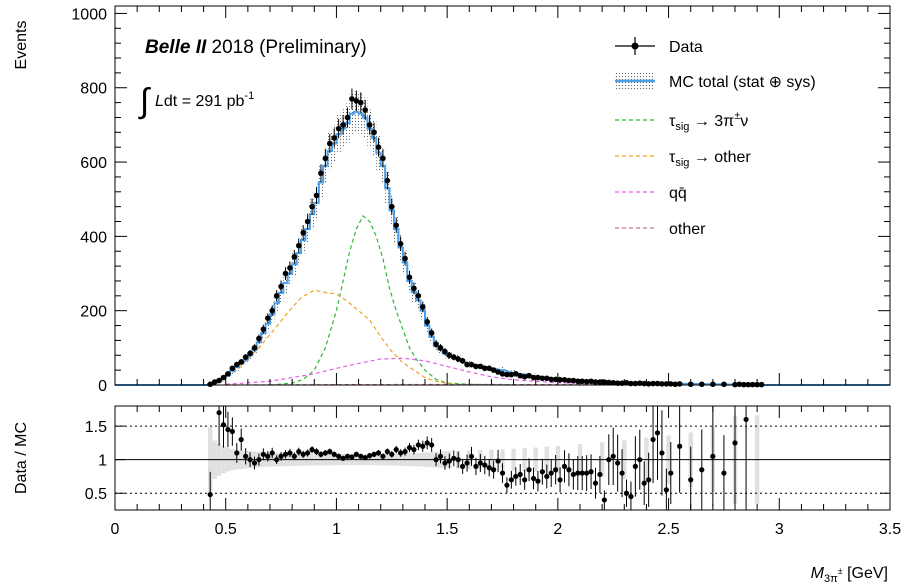  Describe the element at coordinates (286, 47) in the screenshot. I see `title-rest: 2018 (Preliminary)` at that location.